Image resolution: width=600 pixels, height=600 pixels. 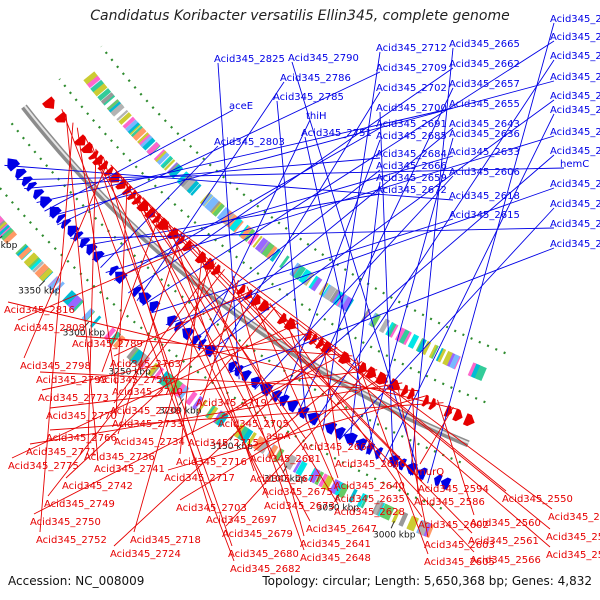 I want to click on reverse-gene-label: Acid345_2679, so click(x=257, y=534).